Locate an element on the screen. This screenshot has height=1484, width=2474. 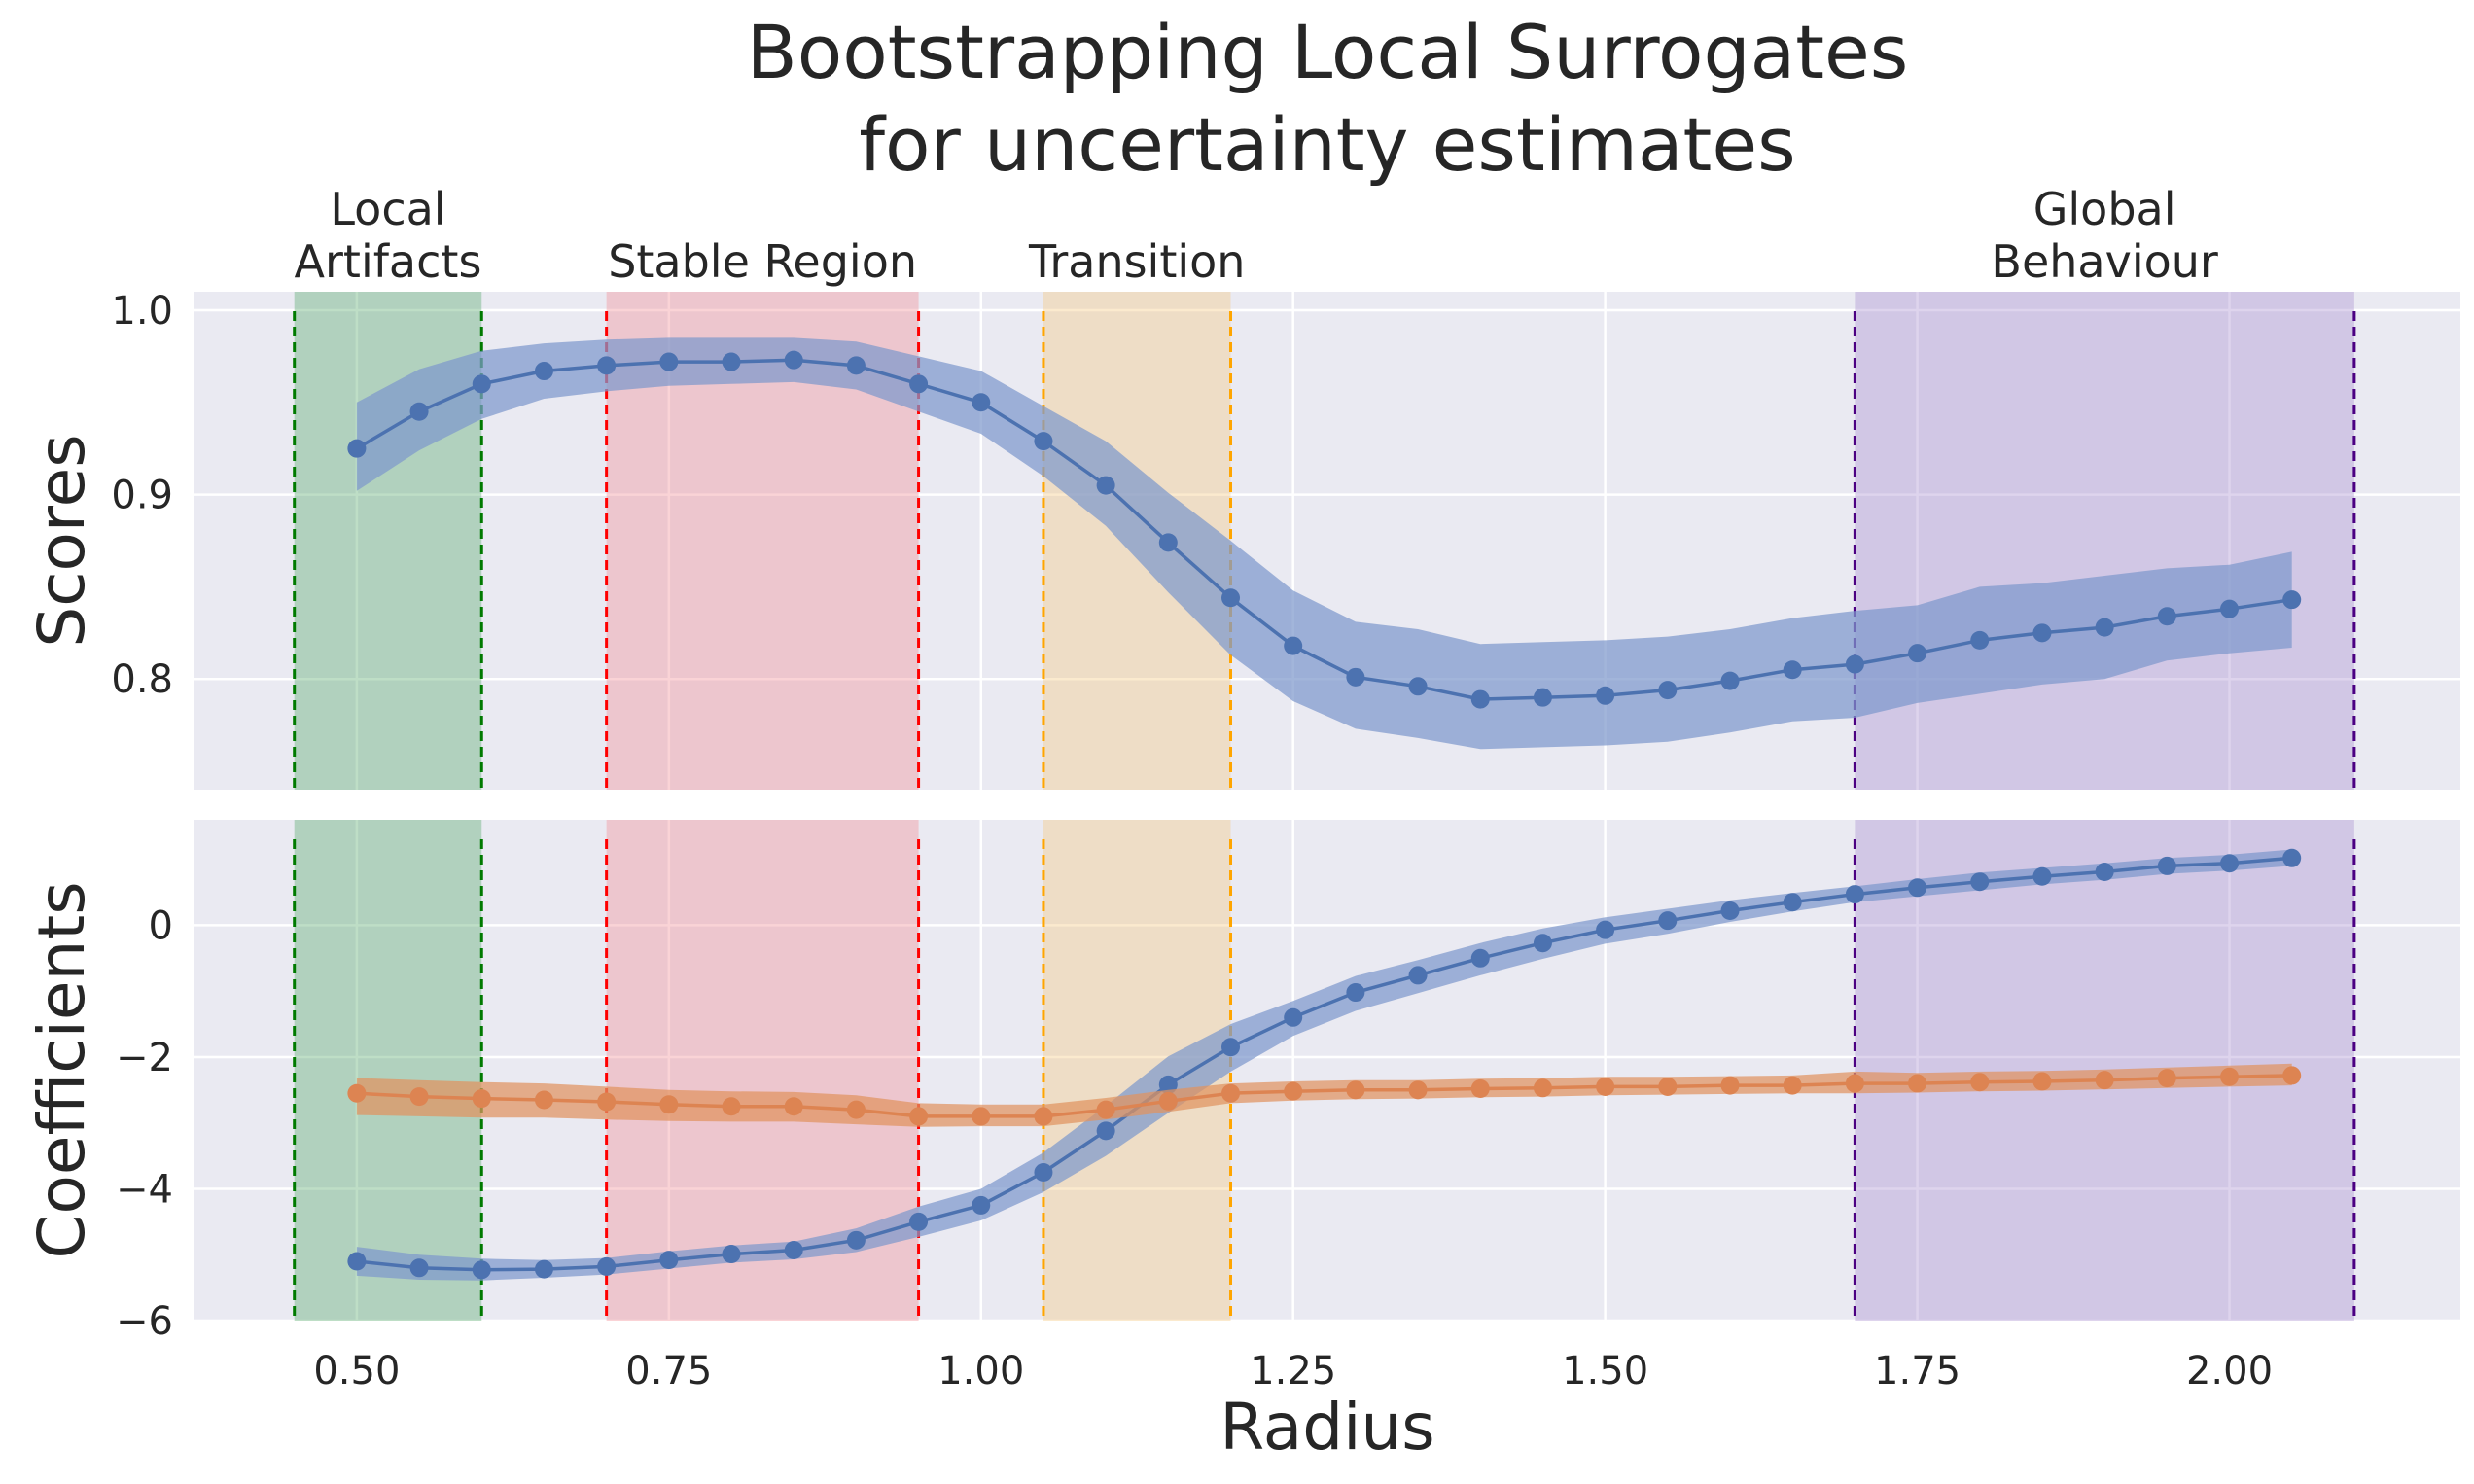
coefficients-y-tick-label: −6 is located at coordinates (144, 1322).